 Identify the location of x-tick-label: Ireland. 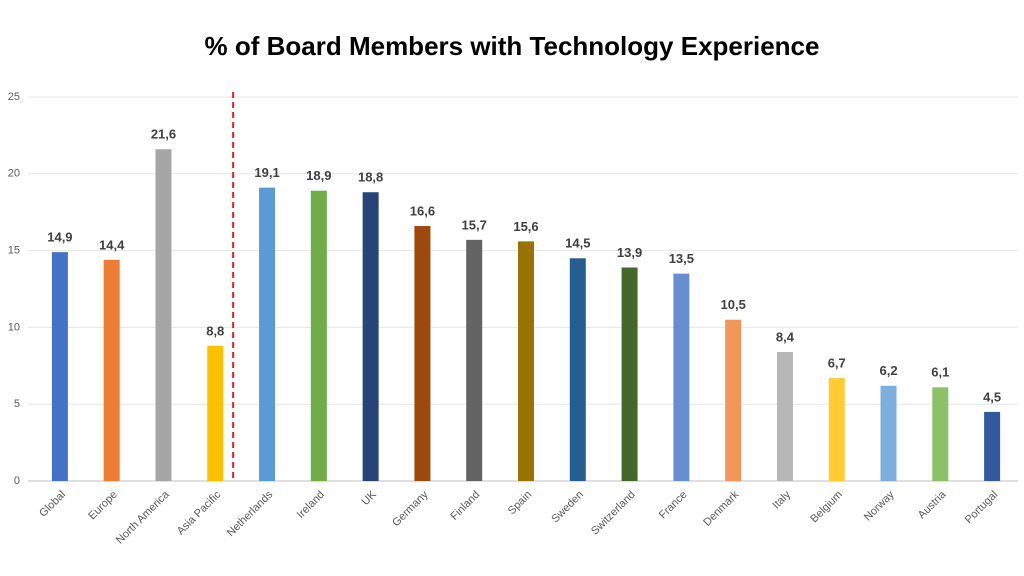
(311, 505).